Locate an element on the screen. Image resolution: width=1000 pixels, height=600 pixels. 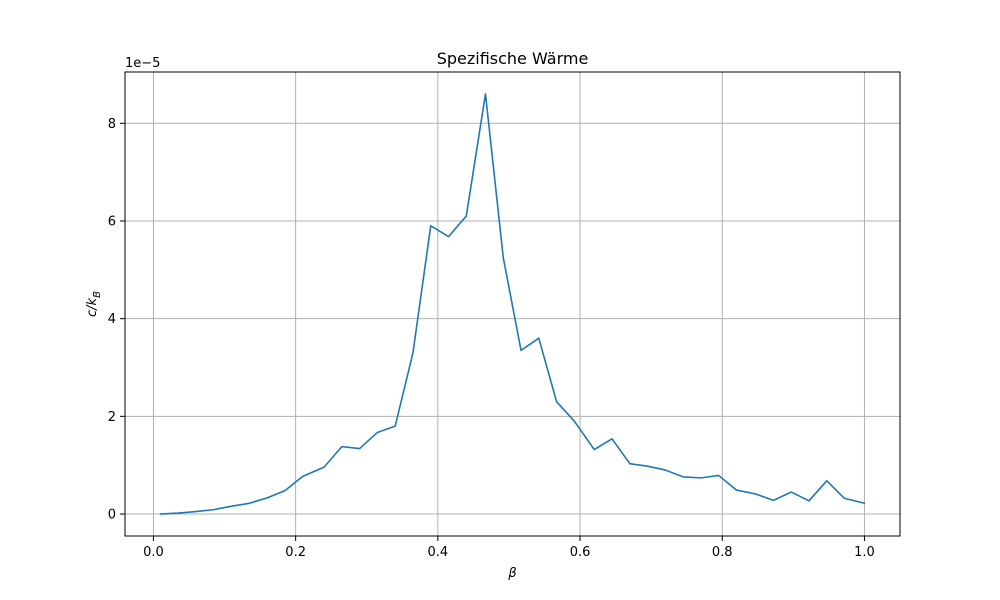
y-offset-label: 1e−5 is located at coordinates (142, 63).